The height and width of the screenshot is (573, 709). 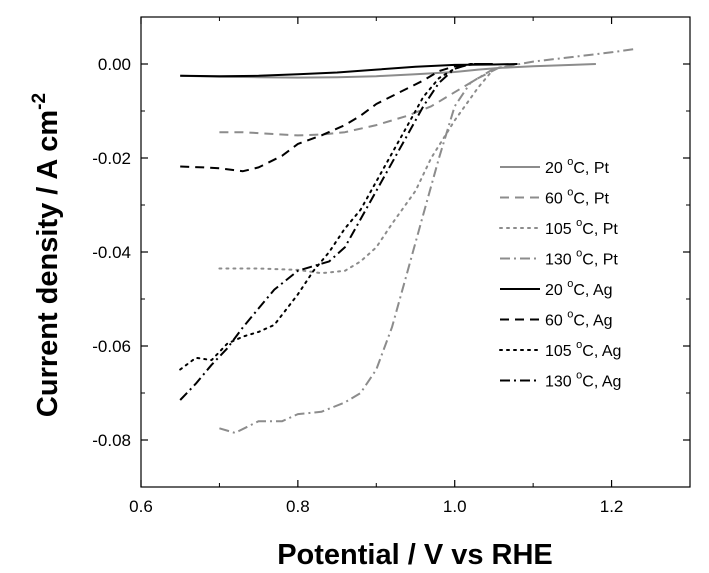 I want to click on y-axis-title: Current density / A cm-2, so click(x=46, y=255).